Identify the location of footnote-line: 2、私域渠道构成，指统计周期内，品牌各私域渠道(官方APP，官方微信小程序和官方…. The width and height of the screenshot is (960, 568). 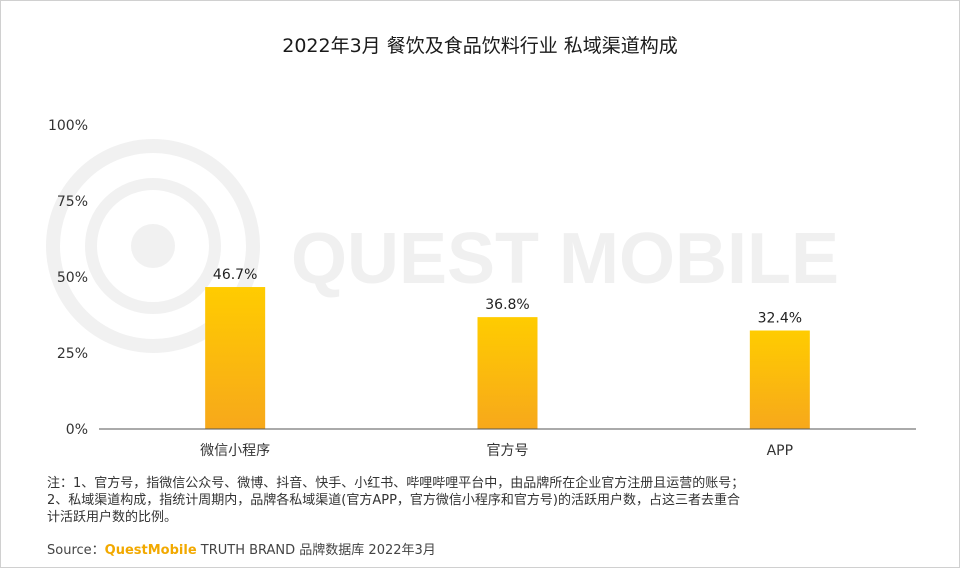
(393, 500).